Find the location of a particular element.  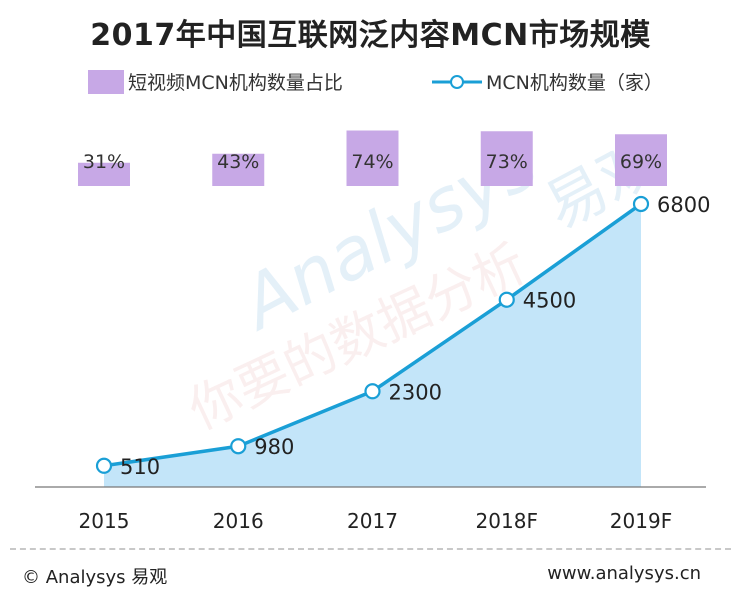

legend-swatch-share is located at coordinates (106, 81).